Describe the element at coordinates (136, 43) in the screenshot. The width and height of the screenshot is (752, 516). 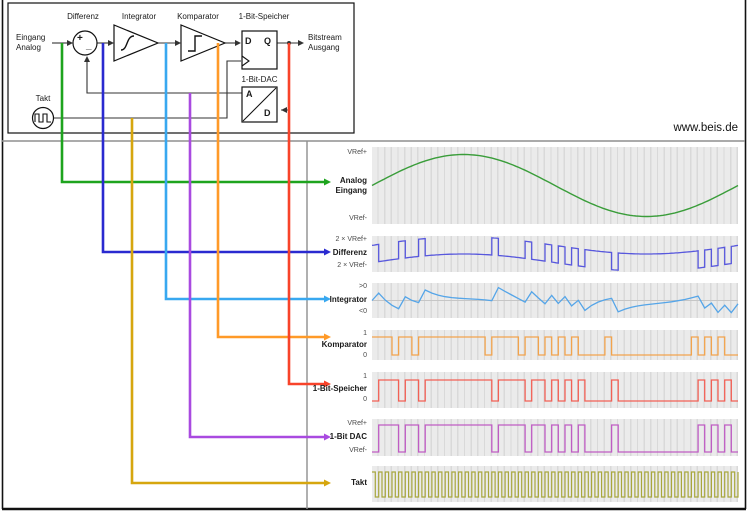
I see `integrator-symbol` at that location.